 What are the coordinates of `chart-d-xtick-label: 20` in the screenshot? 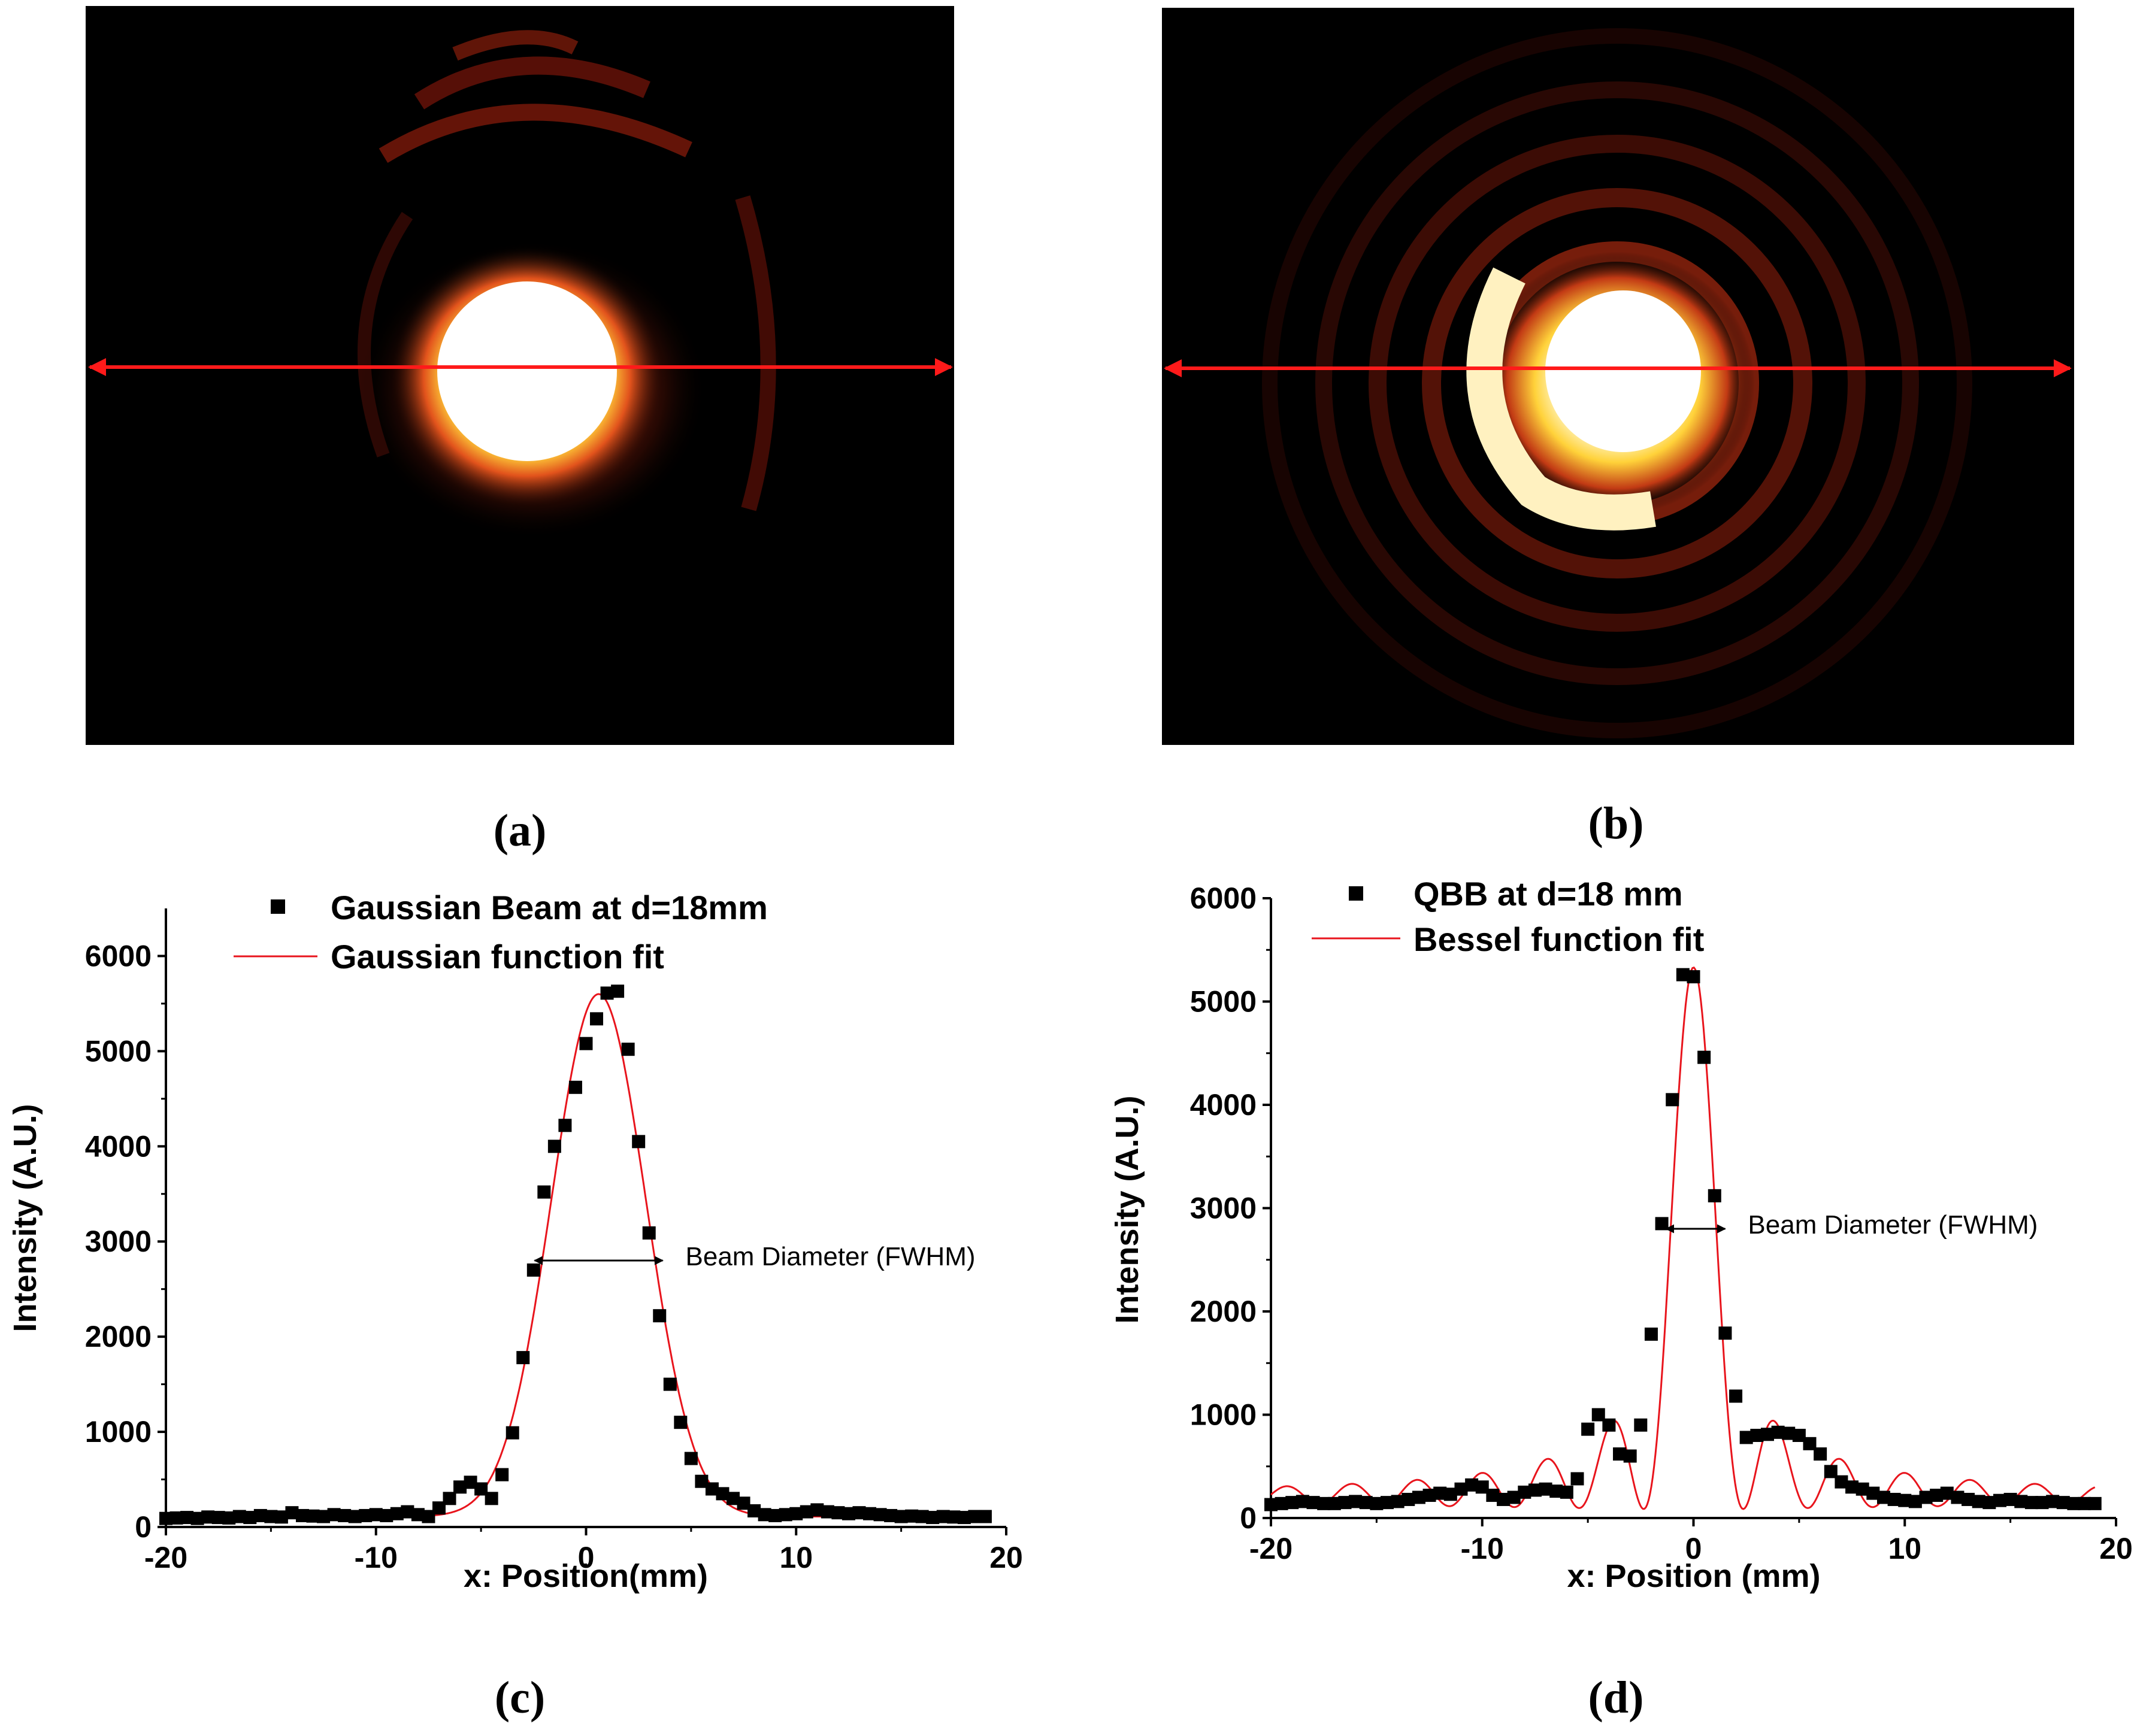 It's located at (2116, 1548).